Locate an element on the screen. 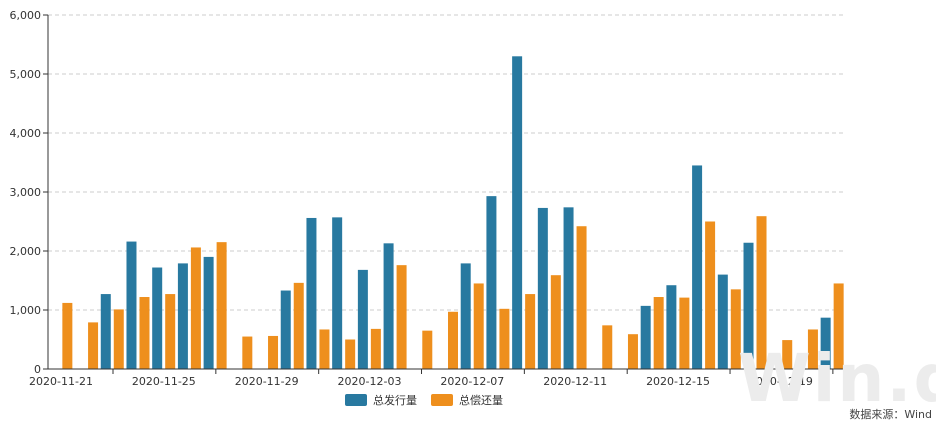 The width and height of the screenshot is (936, 429). x-tick-label: 2020-11-29 is located at coordinates (267, 381).